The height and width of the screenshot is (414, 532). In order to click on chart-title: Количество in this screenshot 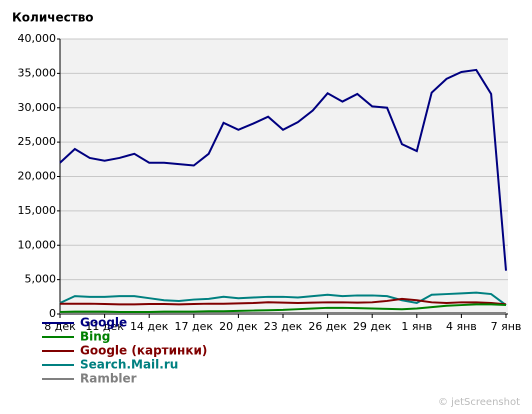, I will do `click(53, 18)`.